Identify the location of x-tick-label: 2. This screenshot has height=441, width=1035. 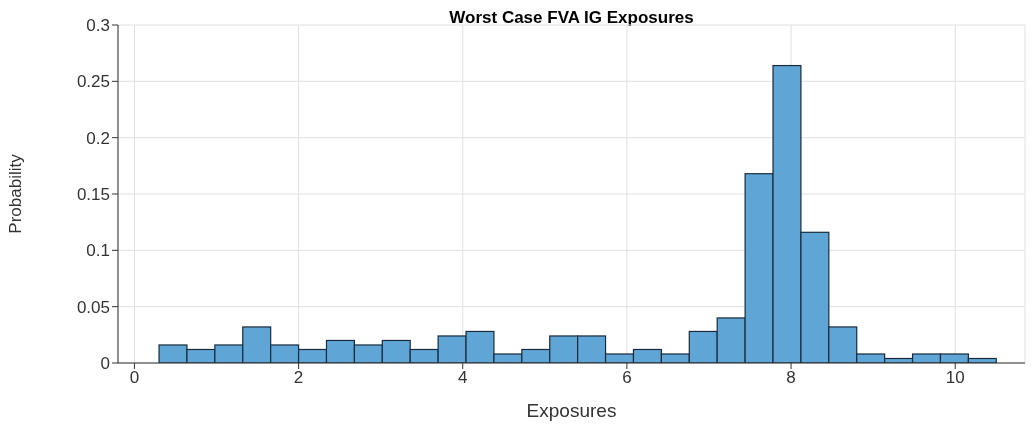
(298, 378).